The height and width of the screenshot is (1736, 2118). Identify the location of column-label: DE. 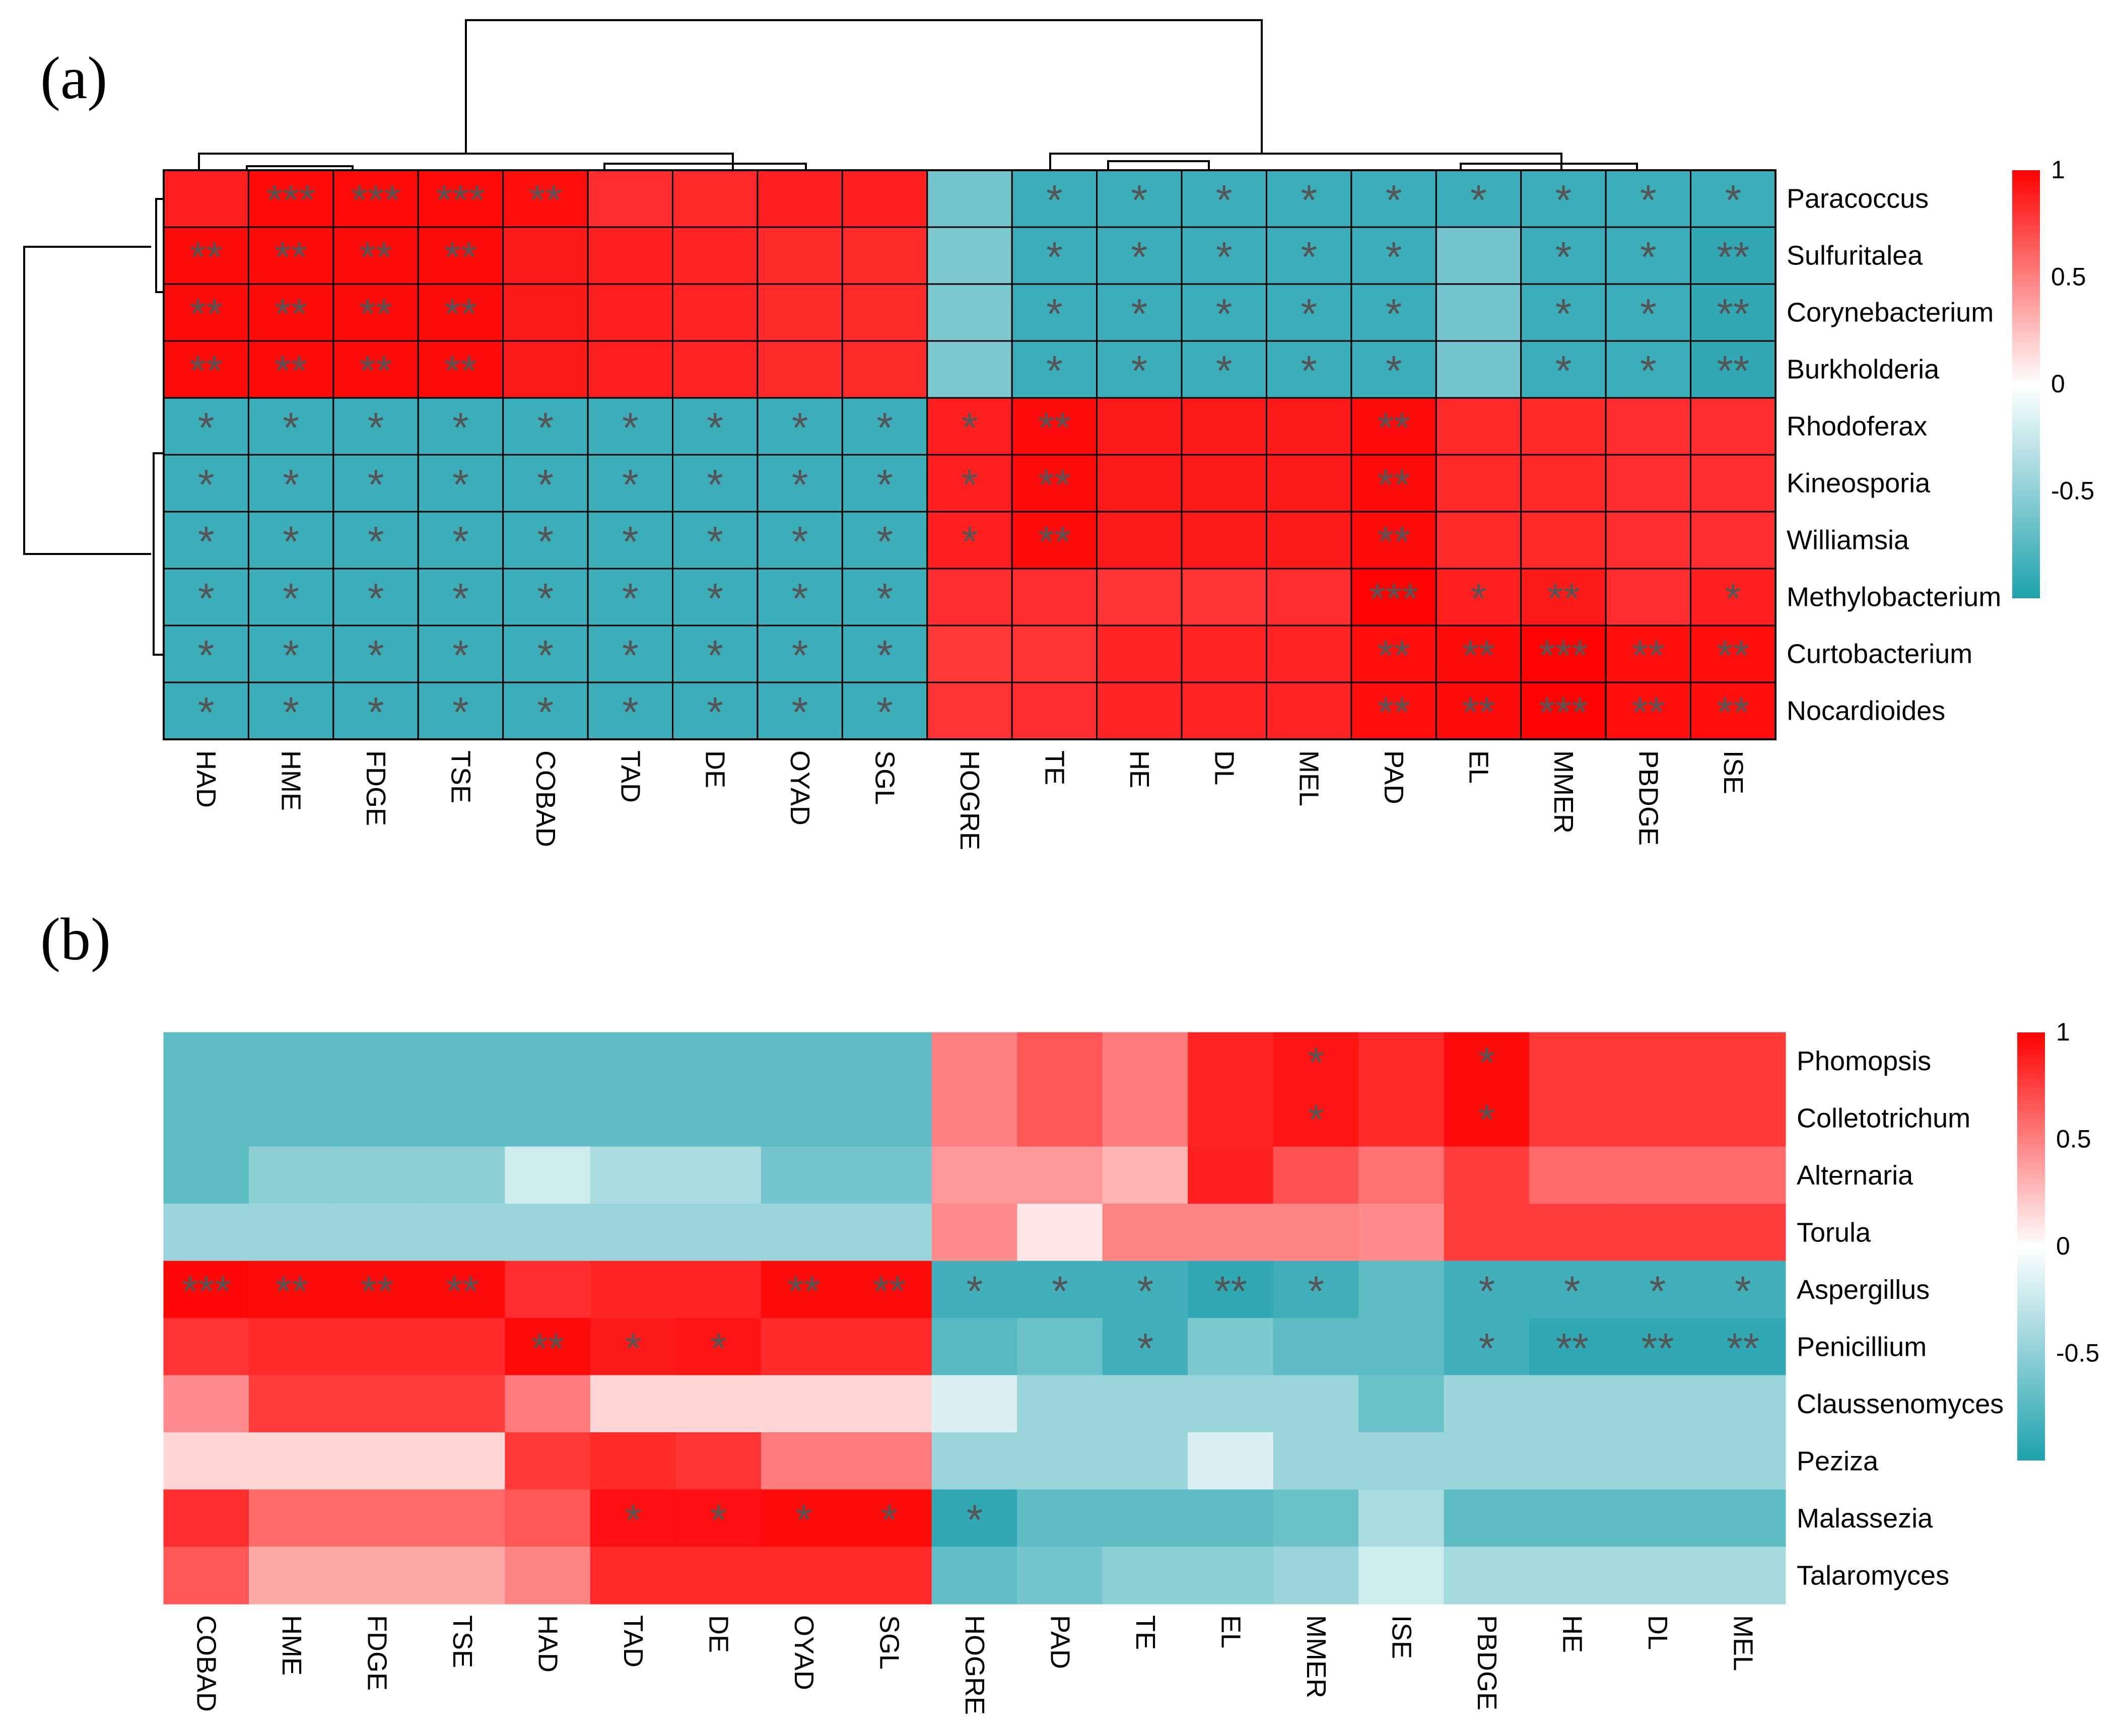
(715, 769).